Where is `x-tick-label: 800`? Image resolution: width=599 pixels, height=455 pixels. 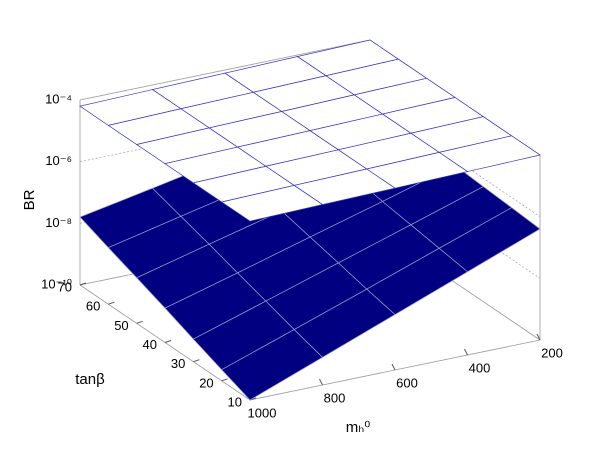
x-tick-label: 800 is located at coordinates (335, 397).